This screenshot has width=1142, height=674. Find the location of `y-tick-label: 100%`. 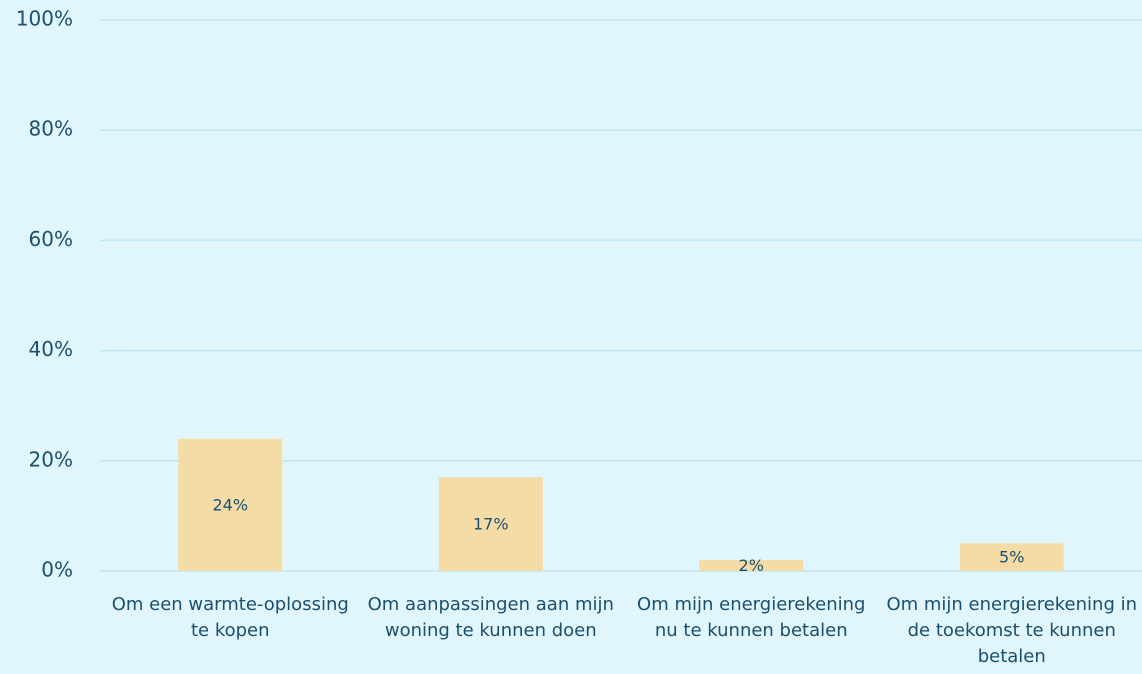

y-tick-label: 100% is located at coordinates (44, 19).